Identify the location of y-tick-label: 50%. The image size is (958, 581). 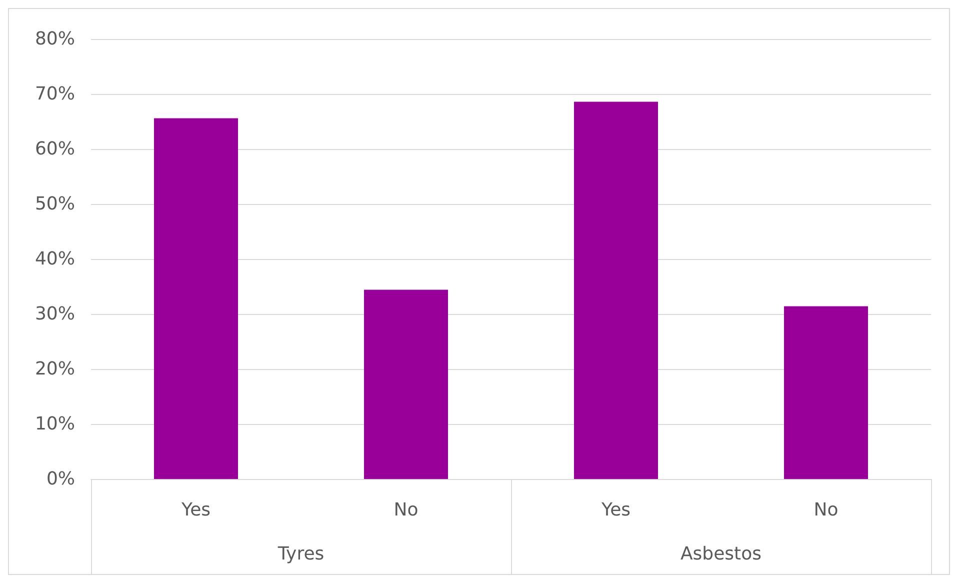
(54, 204).